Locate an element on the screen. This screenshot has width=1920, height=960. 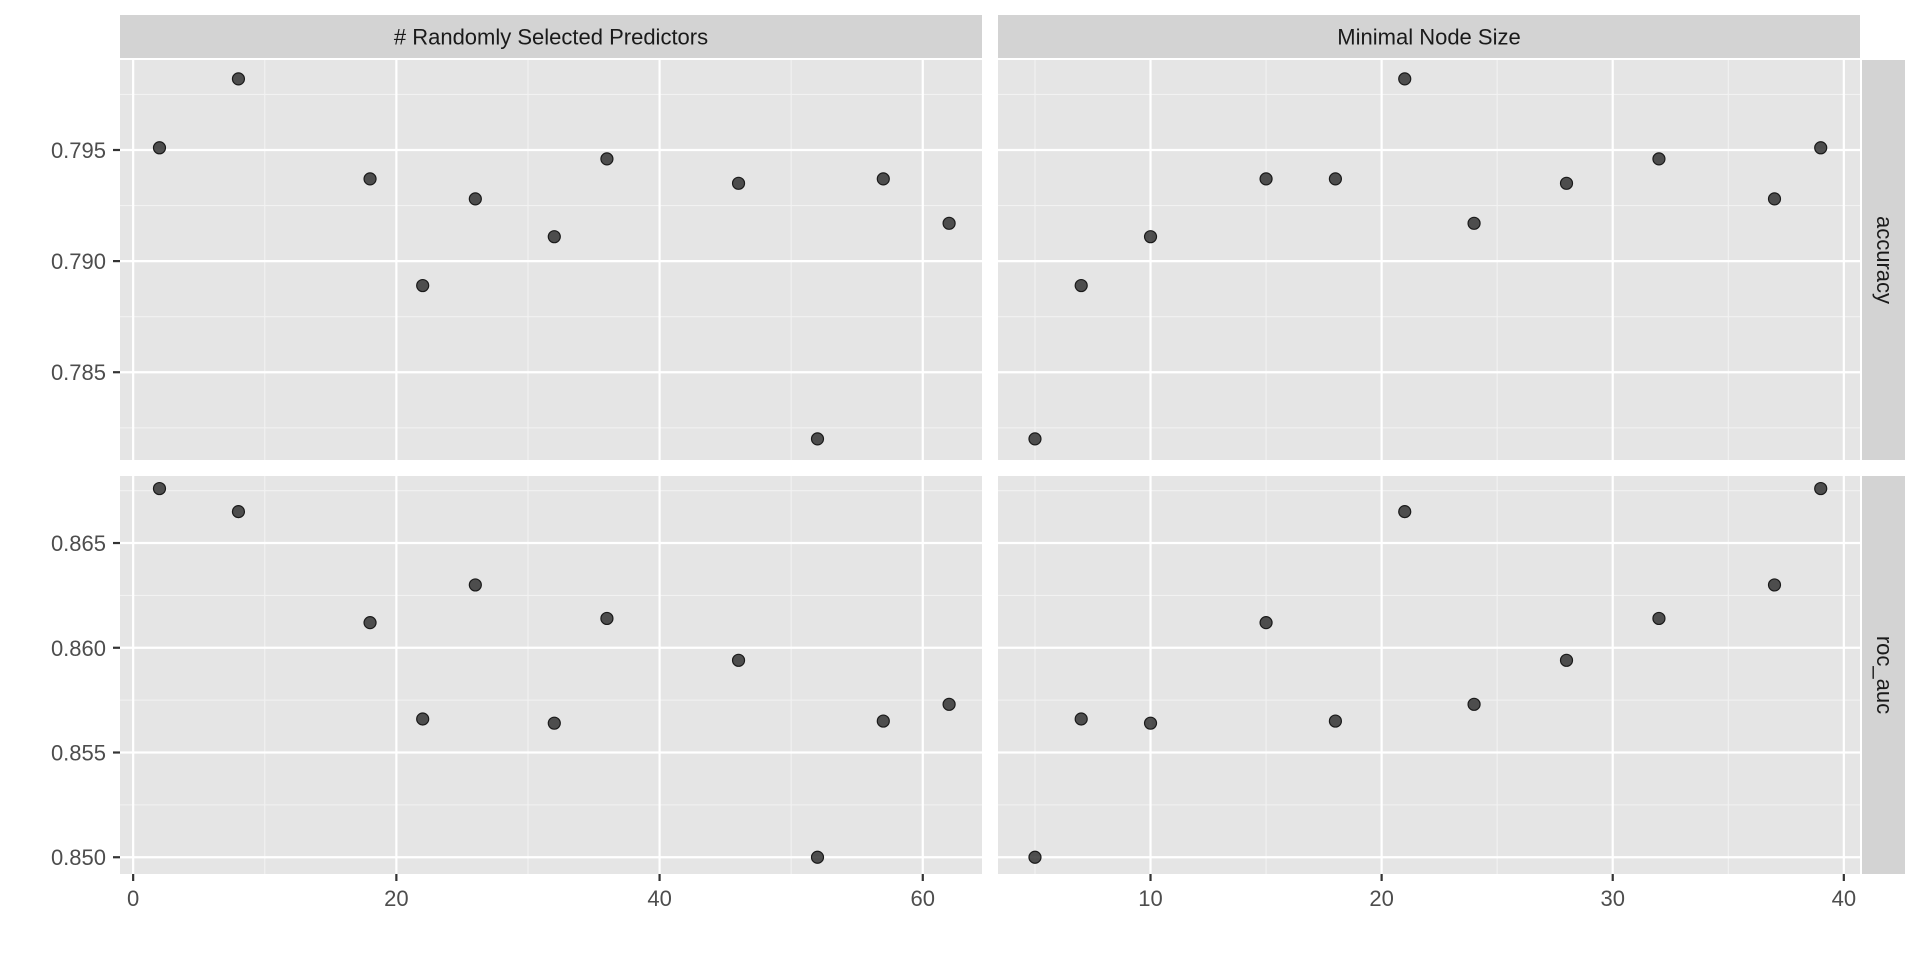
y-tick-label: 0.860 is located at coordinates (78, 648).